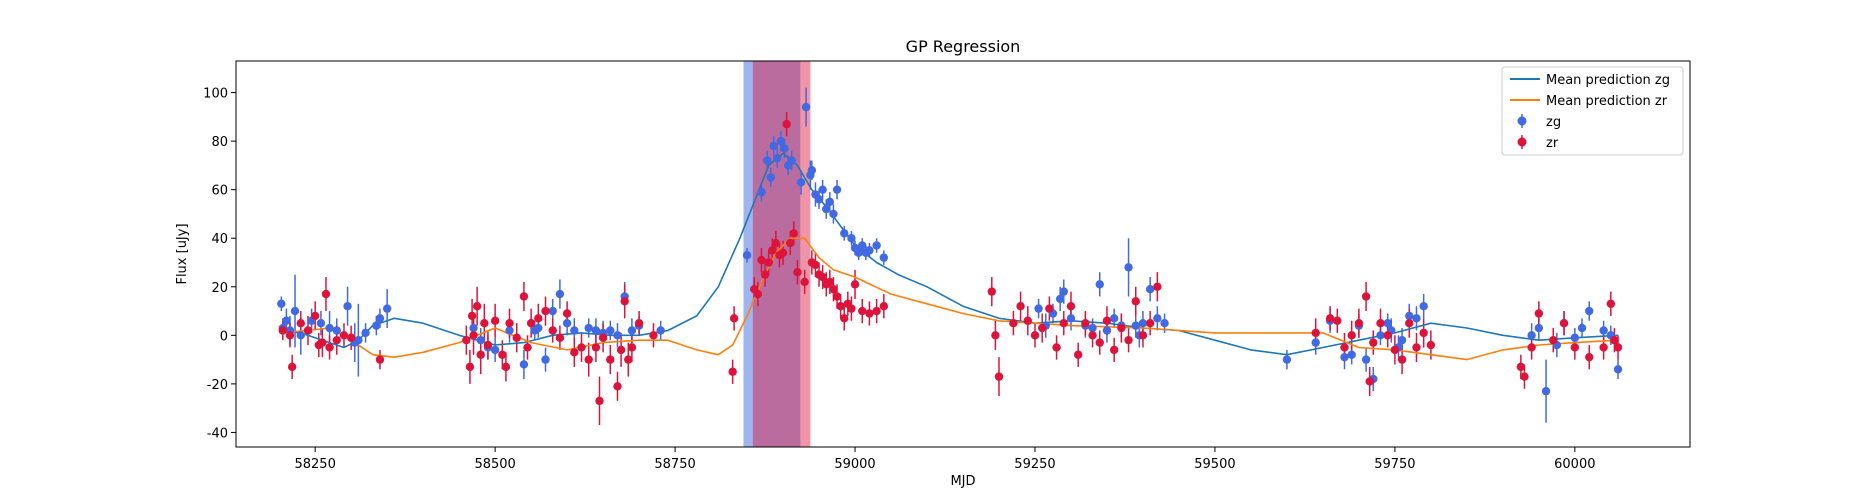 The height and width of the screenshot is (500, 1875). Describe the element at coordinates (1522, 142) in the screenshot. I see `legend-marker-zr` at that location.